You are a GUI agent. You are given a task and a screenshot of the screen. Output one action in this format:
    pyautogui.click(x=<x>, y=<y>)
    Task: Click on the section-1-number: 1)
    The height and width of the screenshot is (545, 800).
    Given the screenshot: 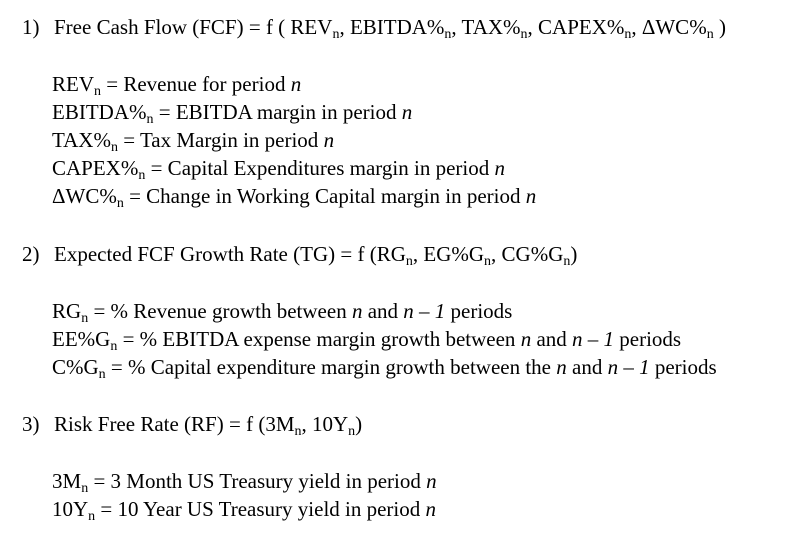 What is the action you would take?
    pyautogui.click(x=31, y=27)
    